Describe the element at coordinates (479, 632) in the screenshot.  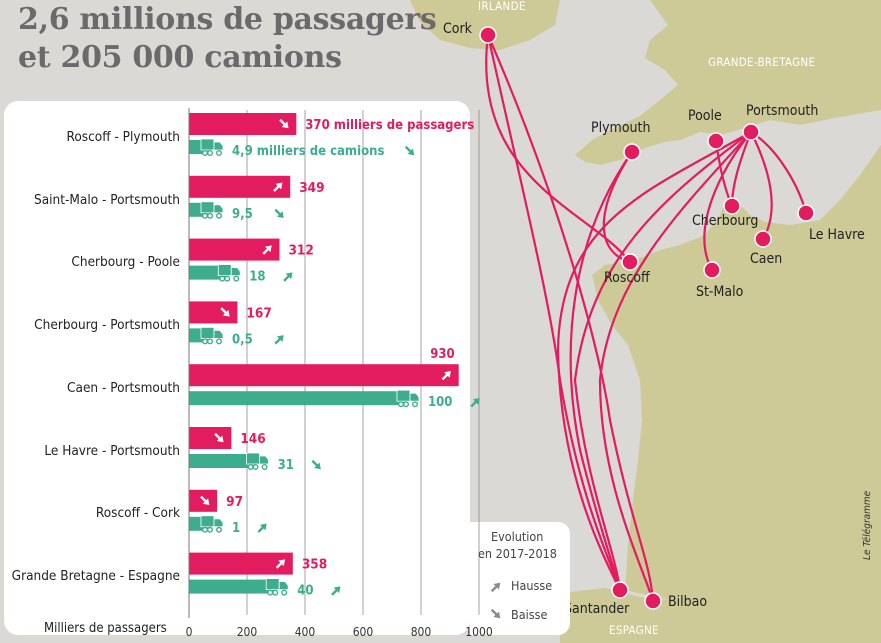
I see `x-tick-label: 1000` at that location.